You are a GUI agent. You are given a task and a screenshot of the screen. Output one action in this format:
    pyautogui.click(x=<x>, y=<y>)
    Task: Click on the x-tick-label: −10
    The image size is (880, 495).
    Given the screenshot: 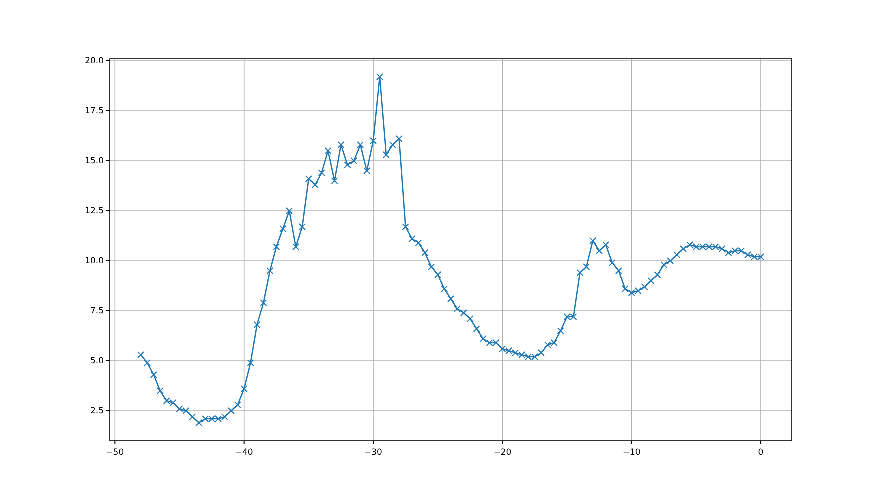 What is the action you would take?
    pyautogui.click(x=631, y=453)
    